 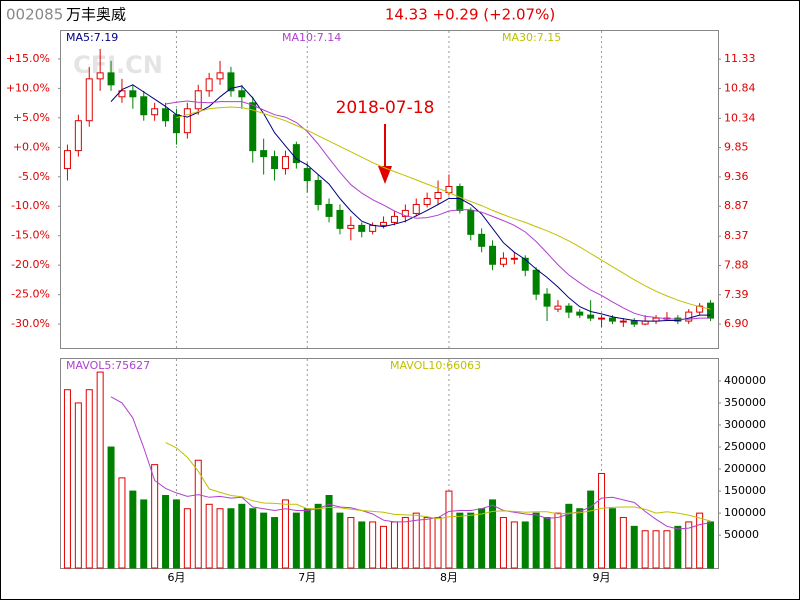 I want to click on y-tick-label: +15.0%, so click(x=28, y=58).